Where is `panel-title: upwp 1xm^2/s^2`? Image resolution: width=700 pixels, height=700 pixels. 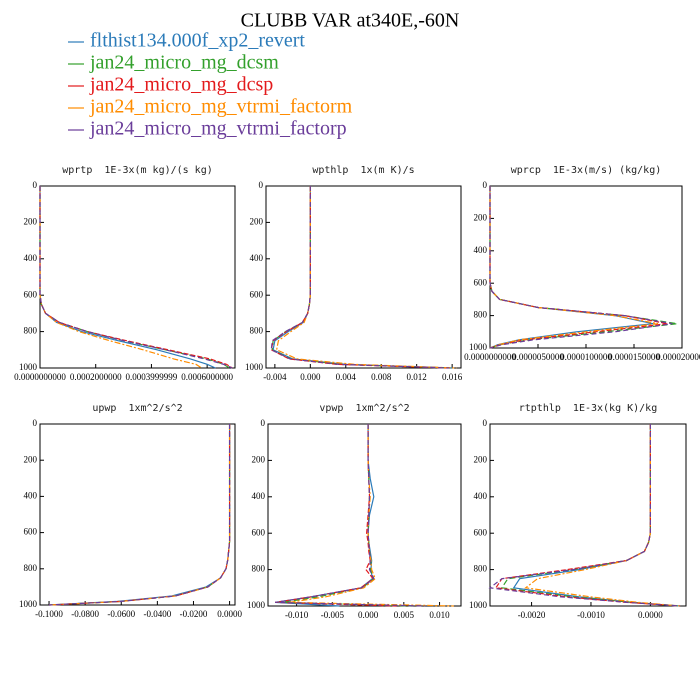 panel-title: upwp 1xm^2/s^2 is located at coordinates (137, 408).